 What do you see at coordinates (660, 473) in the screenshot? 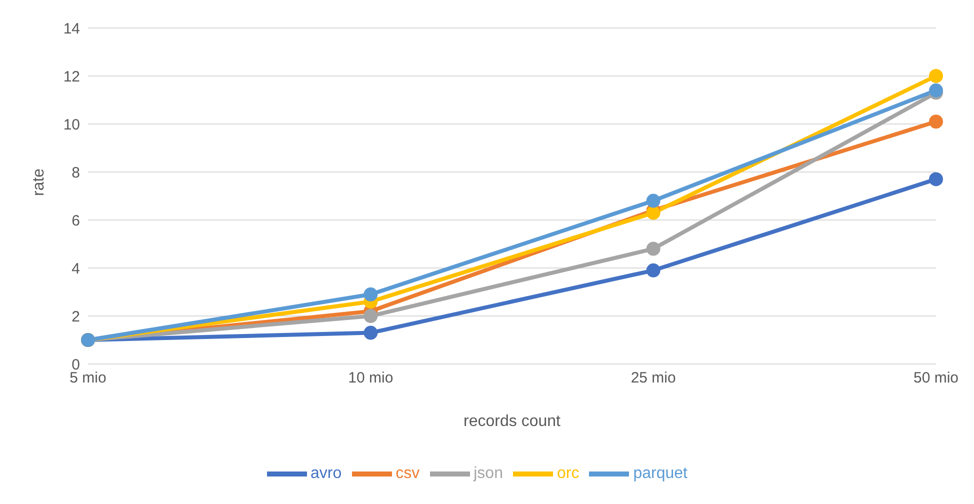
I see `legend-label: parquet` at bounding box center [660, 473].